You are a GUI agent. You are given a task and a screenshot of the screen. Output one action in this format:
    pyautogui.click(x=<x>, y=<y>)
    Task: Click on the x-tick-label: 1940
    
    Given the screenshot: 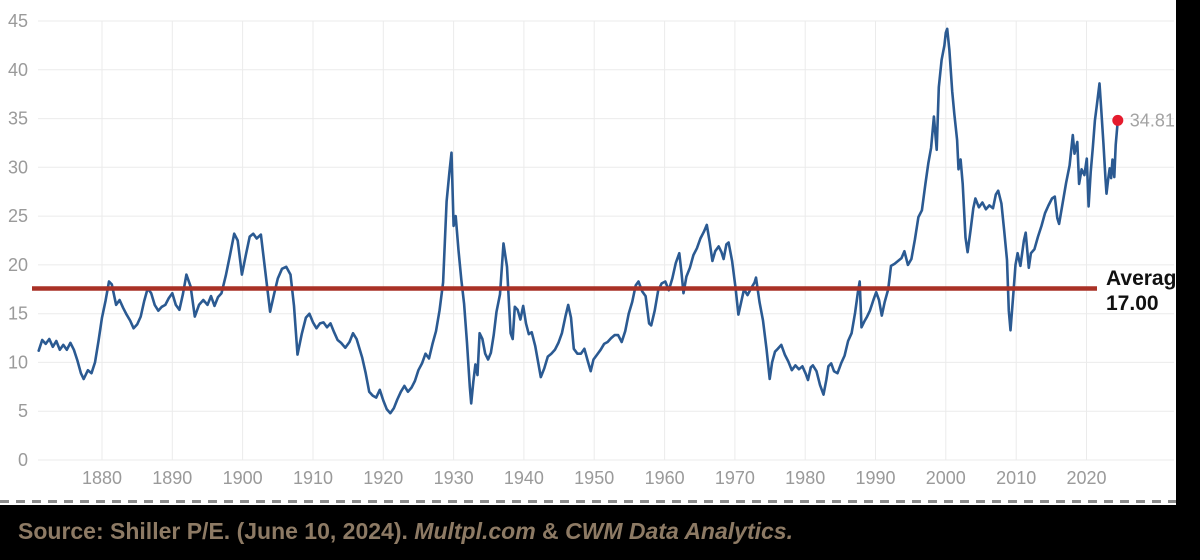 What is the action you would take?
    pyautogui.click(x=524, y=478)
    